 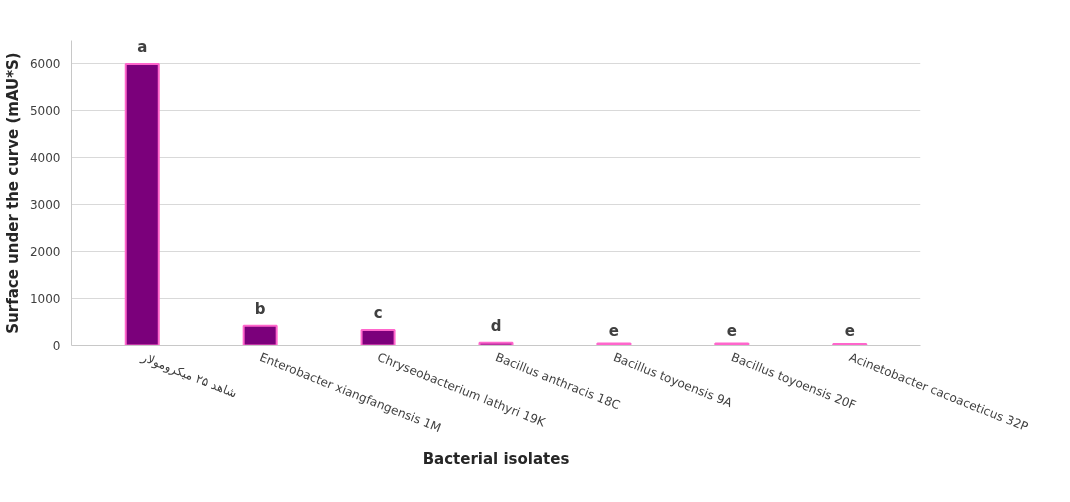 What do you see at coordinates (45, 158) in the screenshot?
I see `y-tick-label: 4000` at bounding box center [45, 158].